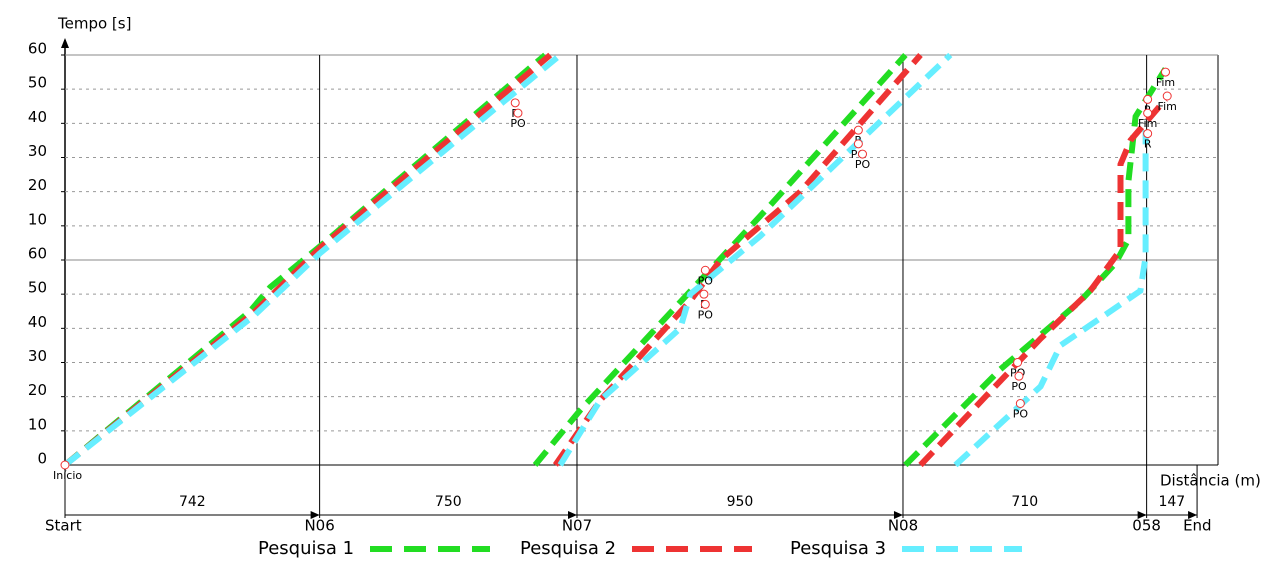 This screenshot has width=1283, height=565. I want to click on y-axis-arrow, so click(65, 43).